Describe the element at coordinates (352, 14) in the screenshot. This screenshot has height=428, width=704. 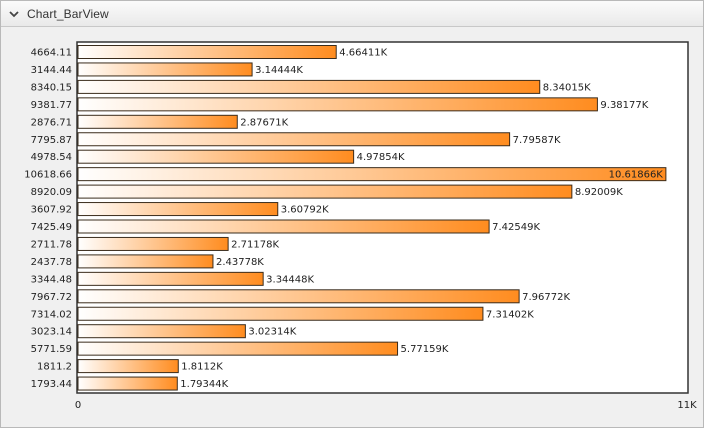
I see `panel-header: Chart_BarView` at that location.